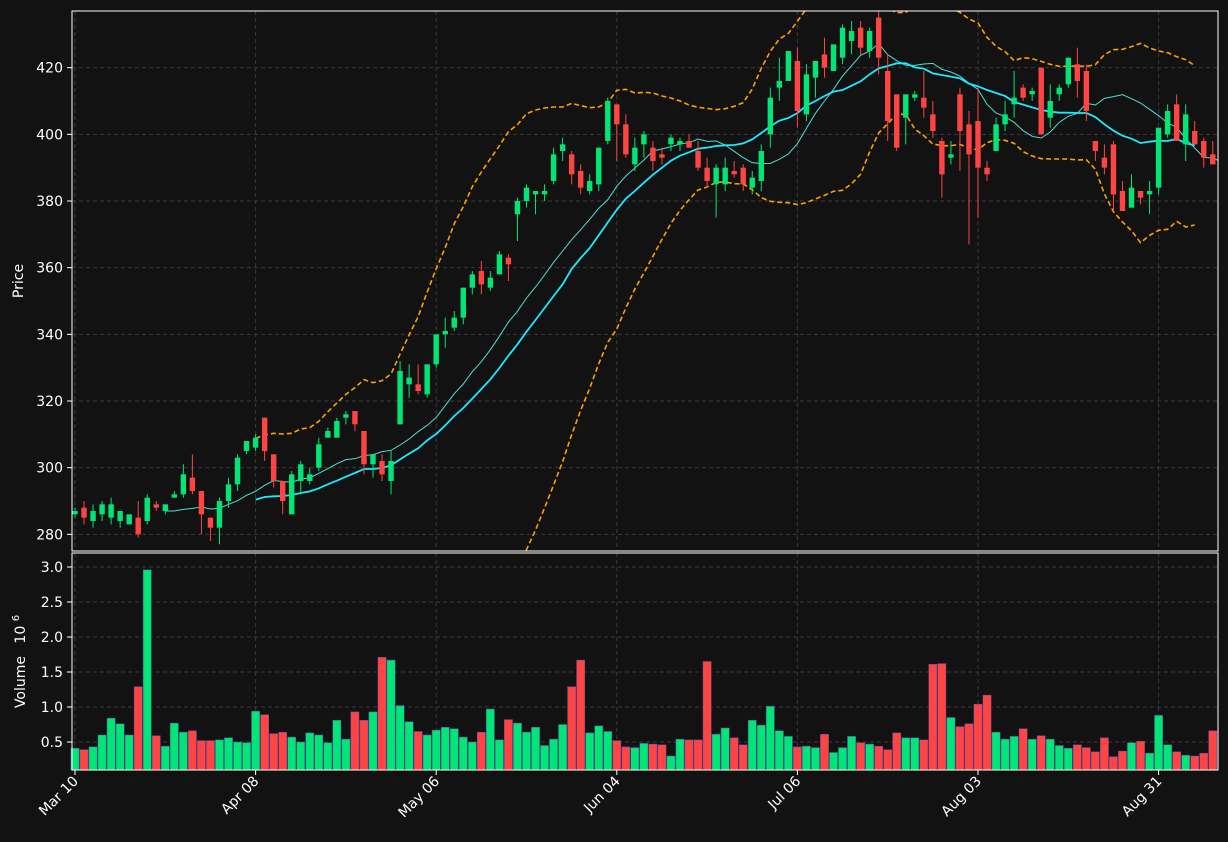  I want to click on price-y-tick-label: 380, so click(49, 202).